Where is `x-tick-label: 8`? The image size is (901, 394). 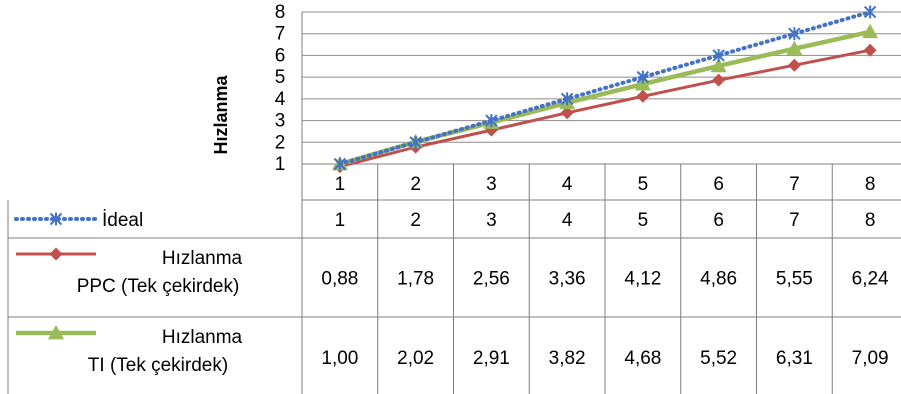 x-tick-label: 8 is located at coordinates (870, 184).